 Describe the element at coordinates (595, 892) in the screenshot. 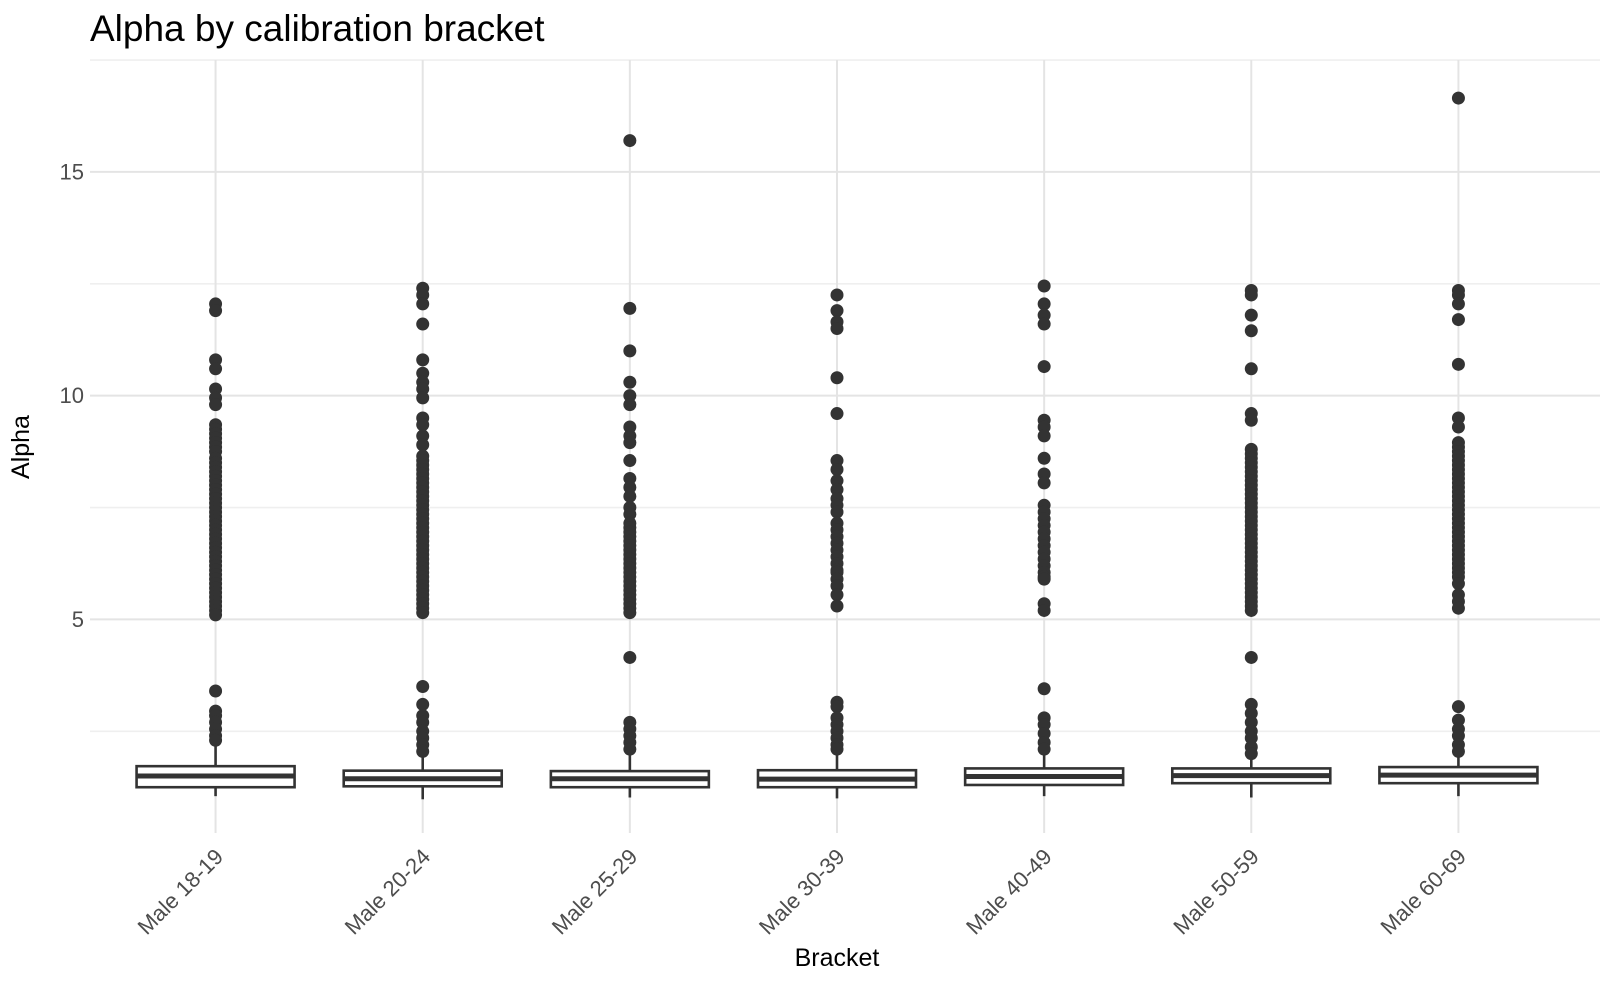

I see `x-tick-label: Male 25-29` at that location.